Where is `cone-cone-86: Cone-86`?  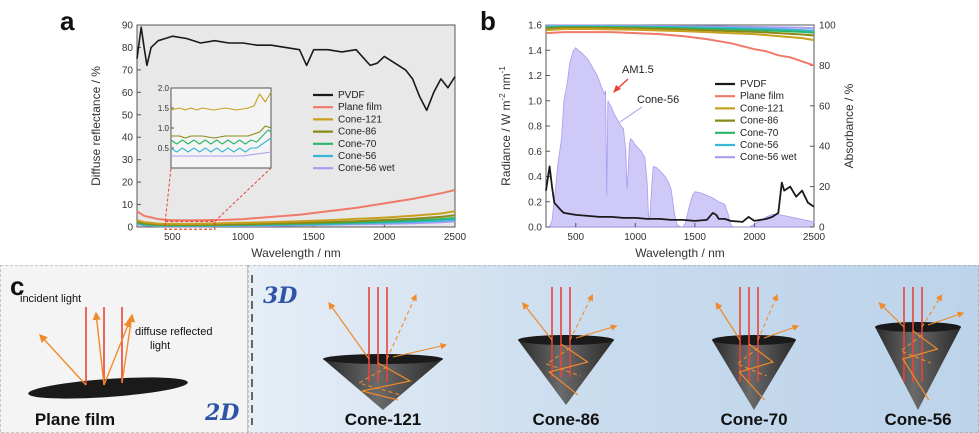
cone-cone-86: Cone-86 is located at coordinates (568, 358).